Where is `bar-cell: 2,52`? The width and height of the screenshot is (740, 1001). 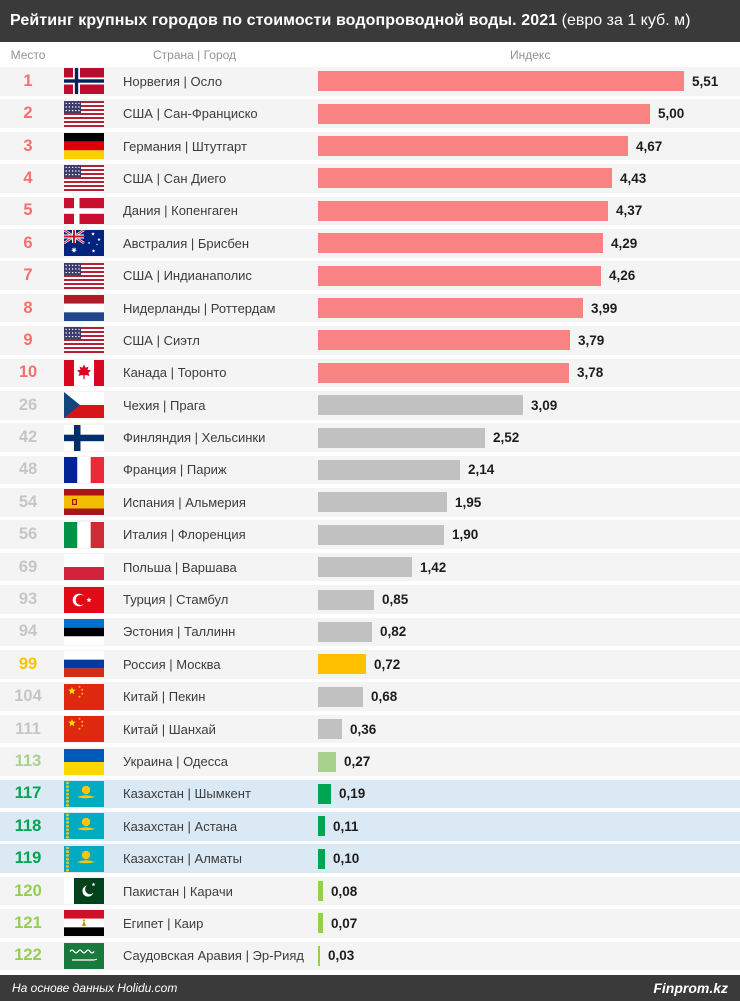
bar-cell: 2,52 is located at coordinates (418, 437).